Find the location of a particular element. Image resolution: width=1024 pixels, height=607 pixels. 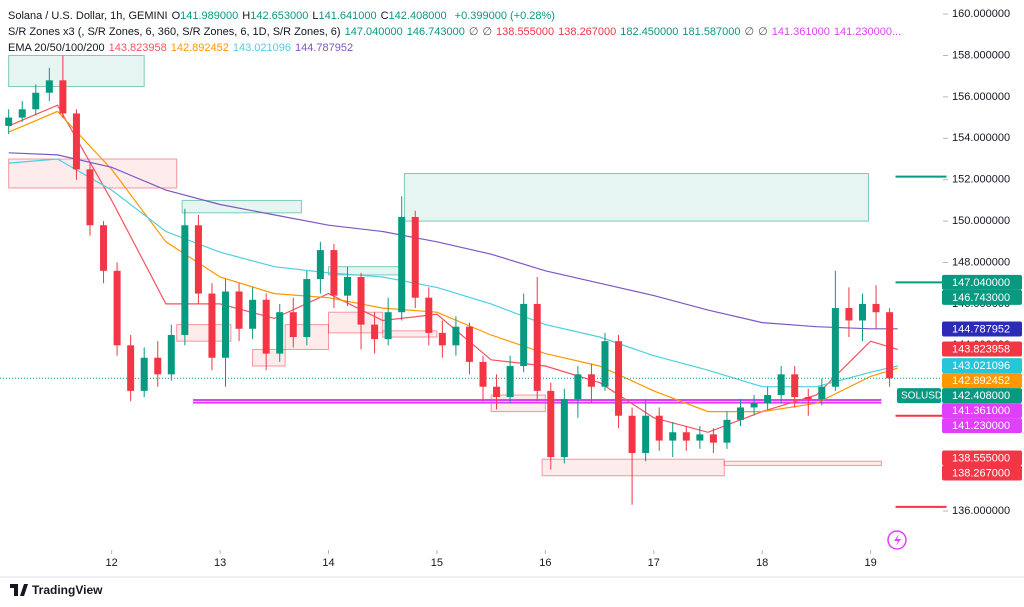

price-badge-label: 143.823958 is located at coordinates (981, 349).